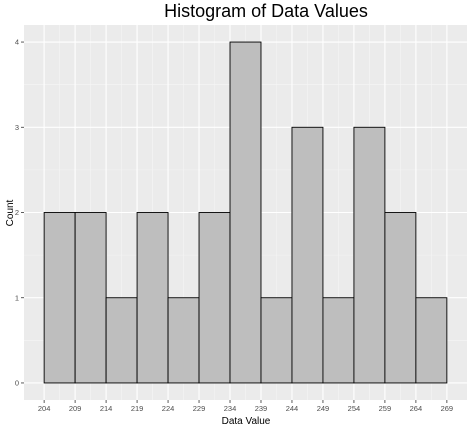 The image size is (474, 427). What do you see at coordinates (266, 11) in the screenshot?
I see `chart-title: Histogram of Data Values` at bounding box center [266, 11].